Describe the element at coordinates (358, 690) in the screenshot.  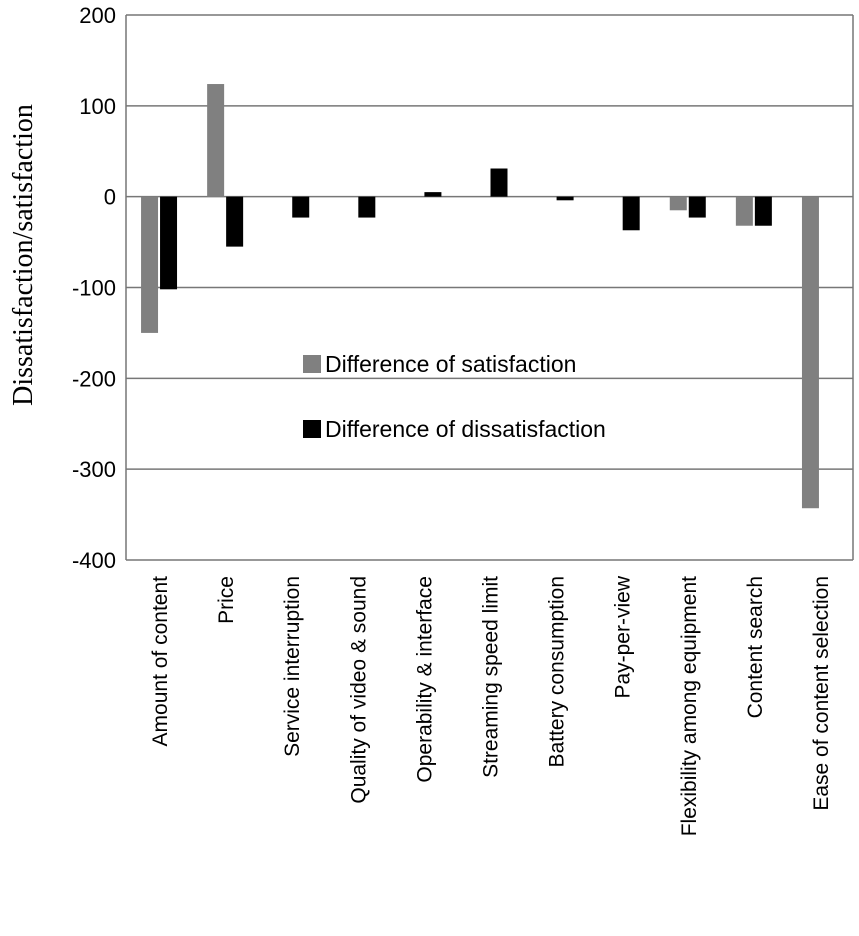
I see `category-label-3: Quality of video & sound` at that location.